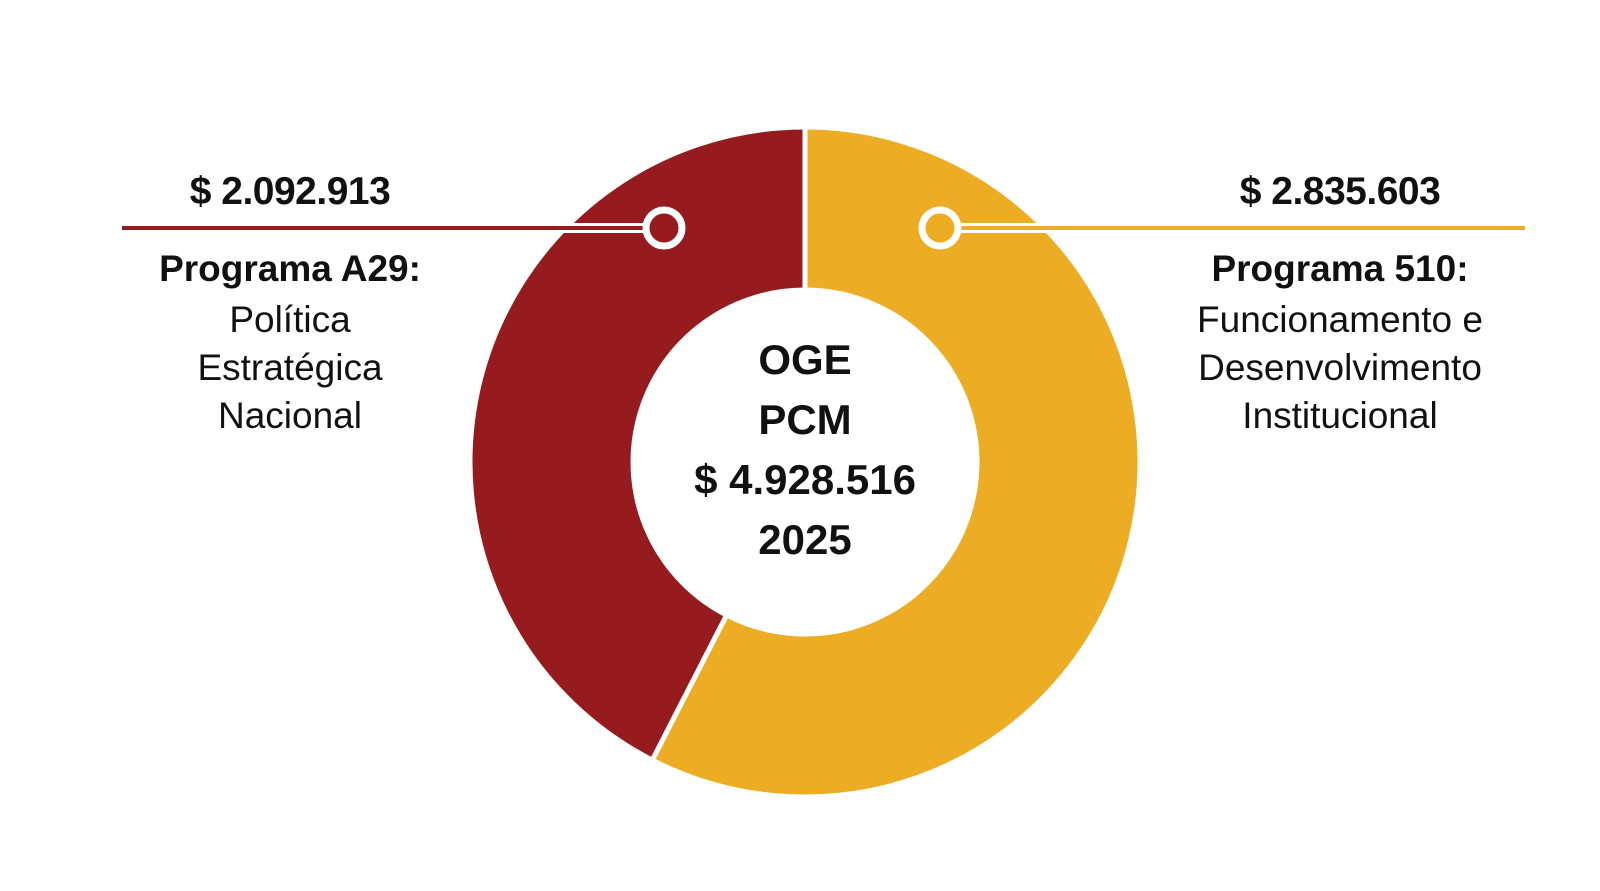 This screenshot has height=891, width=1600. I want to click on donut-center-label: OGE PCM $ 4.928.516 2025, so click(805, 450).